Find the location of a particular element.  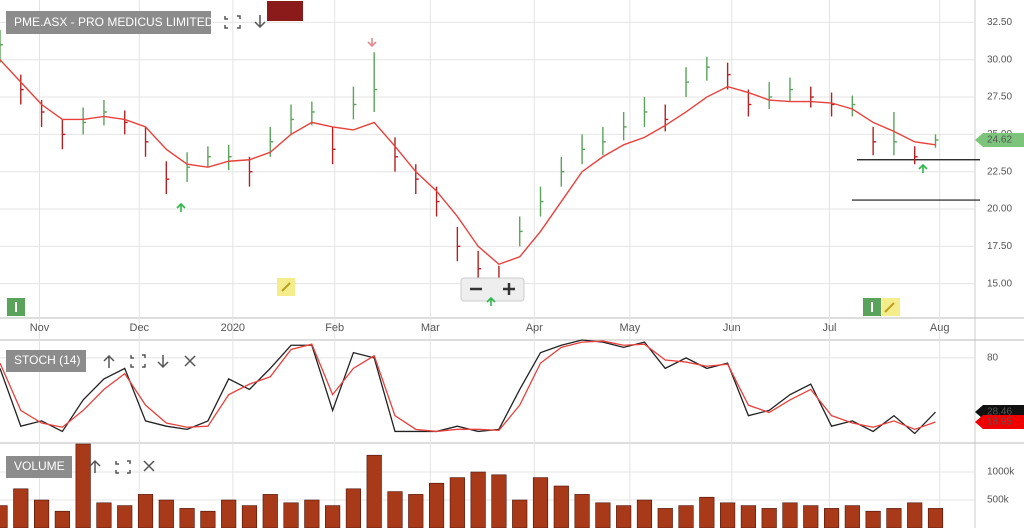

x-tick-label: Jul is located at coordinates (829, 328).